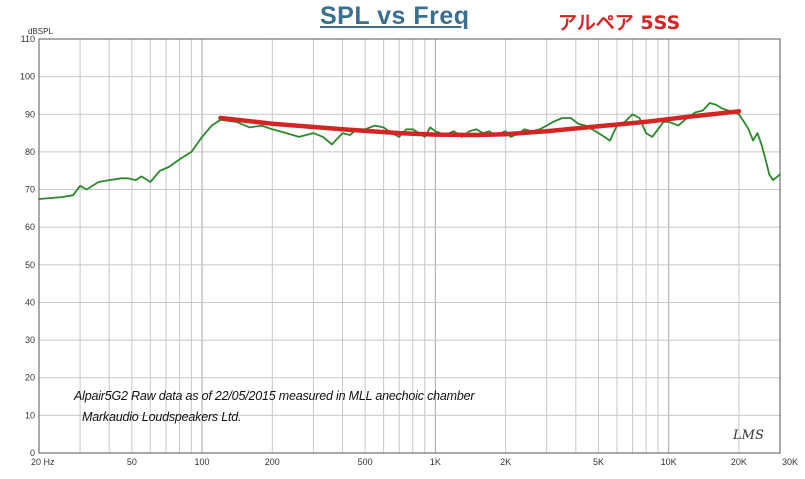 This screenshot has width=805, height=479. Describe the element at coordinates (30, 227) in the screenshot. I see `y-tick-label: 60` at that location.